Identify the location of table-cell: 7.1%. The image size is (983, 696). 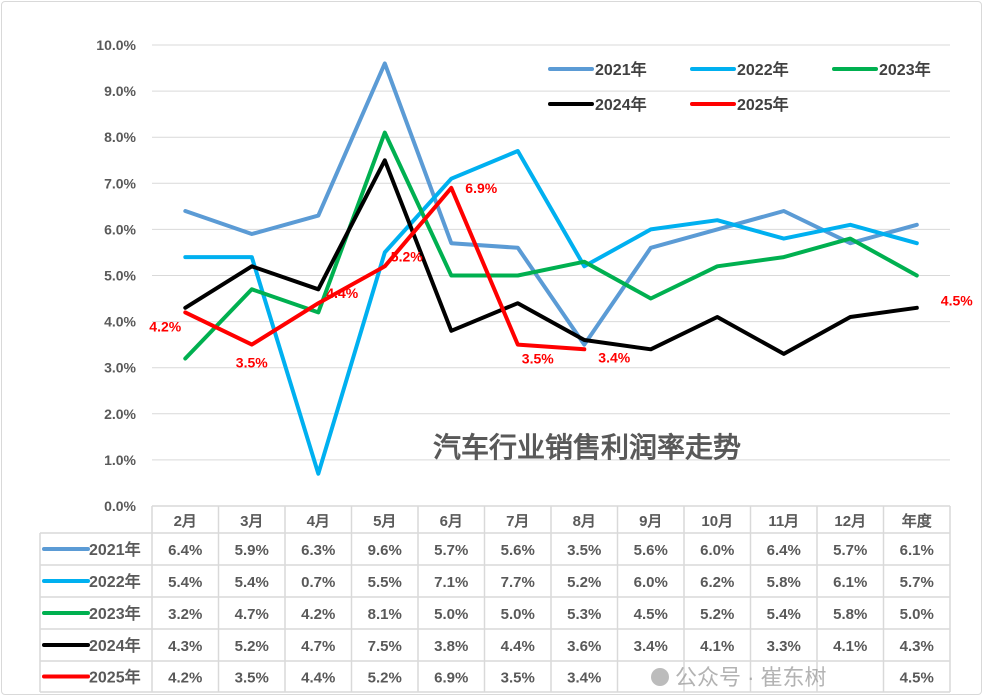
(451, 582).